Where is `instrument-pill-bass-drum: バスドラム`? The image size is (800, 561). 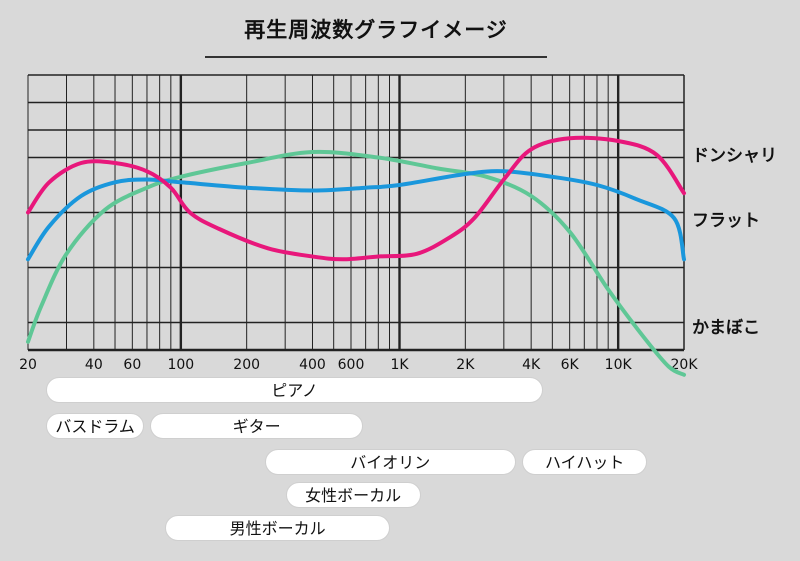
instrument-pill-bass-drum: バスドラム is located at coordinates (95, 426).